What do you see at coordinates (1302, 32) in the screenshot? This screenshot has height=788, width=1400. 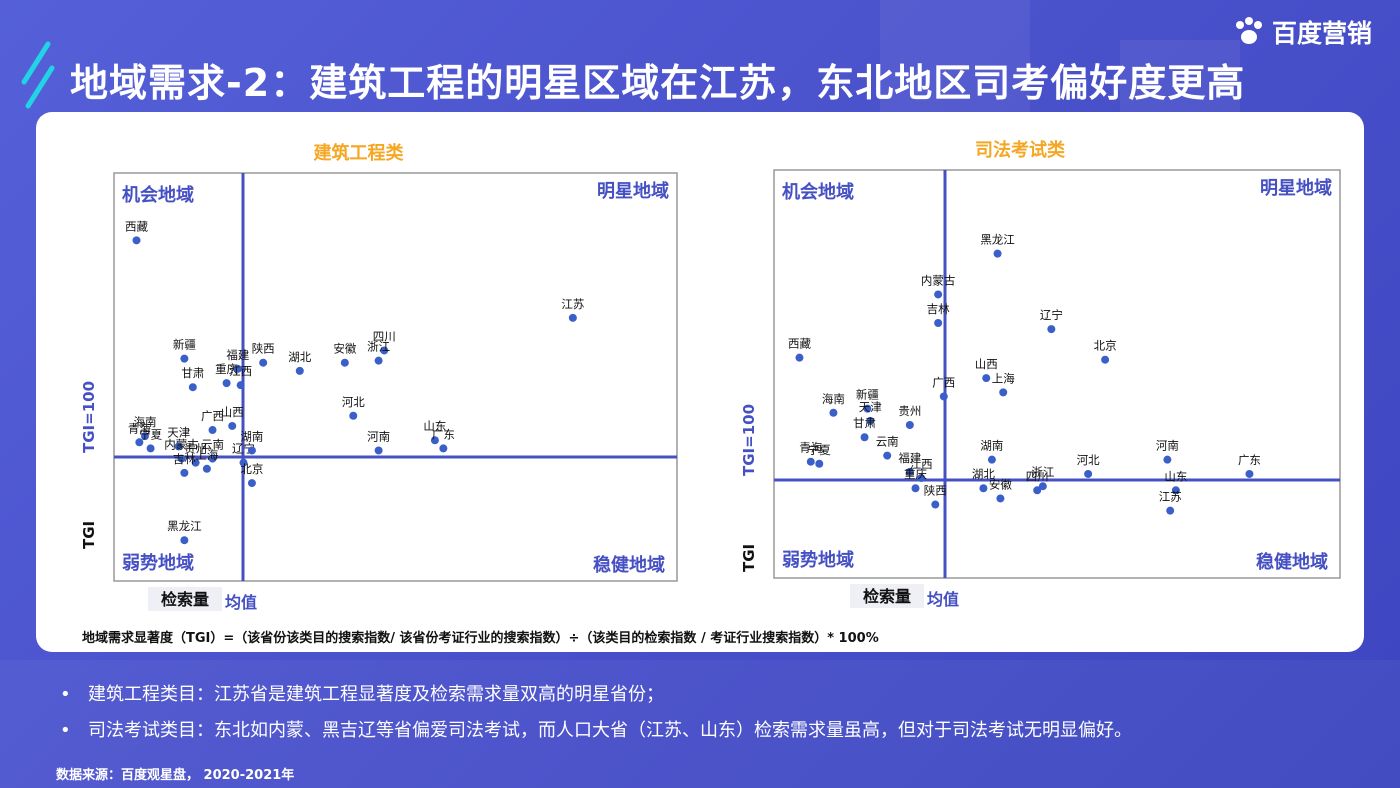 I see `baidu-marketing-logo: 百度营销` at bounding box center [1302, 32].